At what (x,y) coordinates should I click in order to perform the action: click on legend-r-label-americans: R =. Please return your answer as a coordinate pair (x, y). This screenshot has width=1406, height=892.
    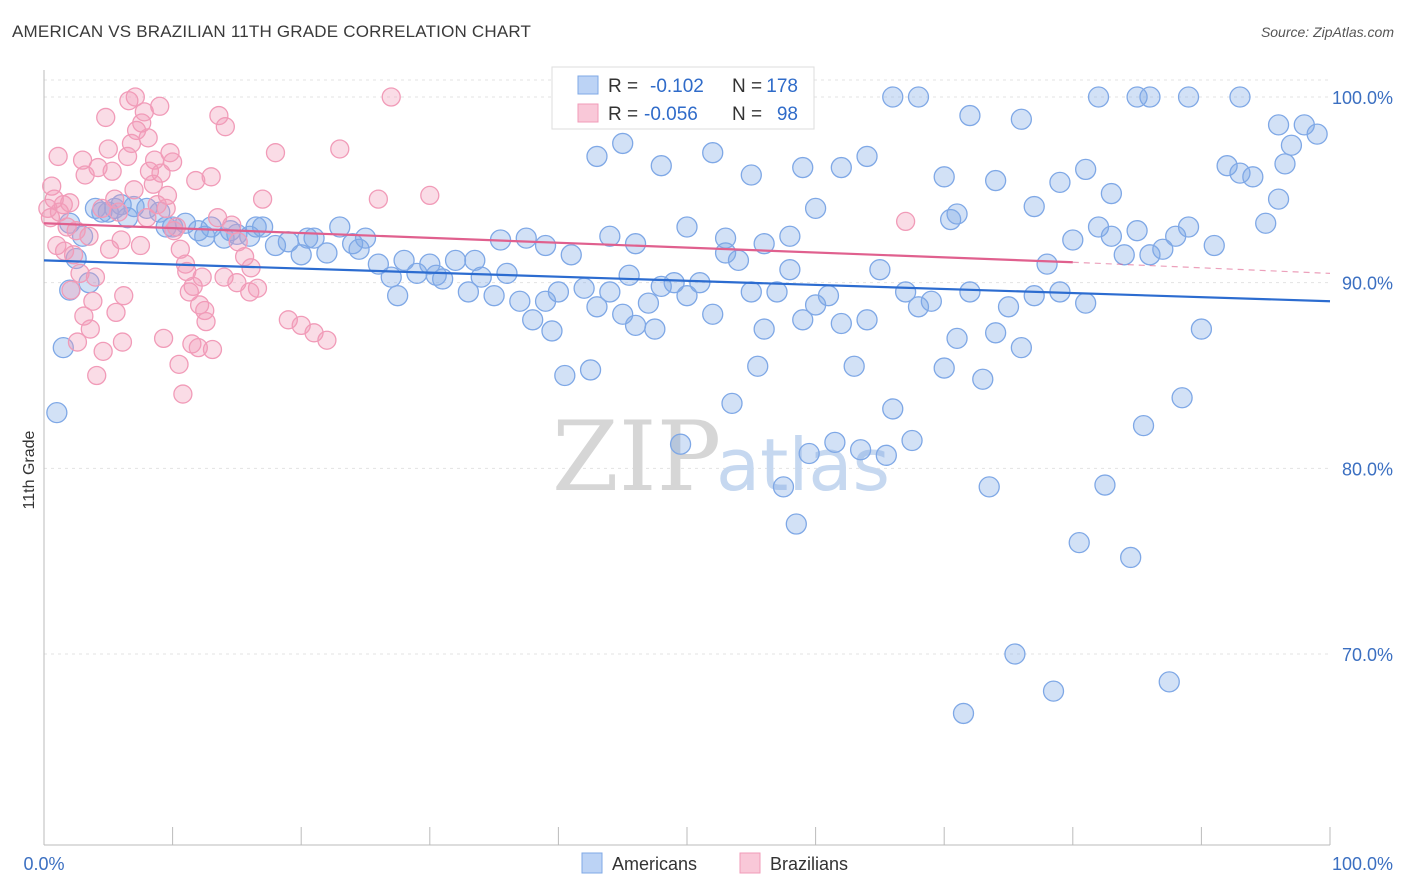
    Looking at the image, I should click on (623, 86).